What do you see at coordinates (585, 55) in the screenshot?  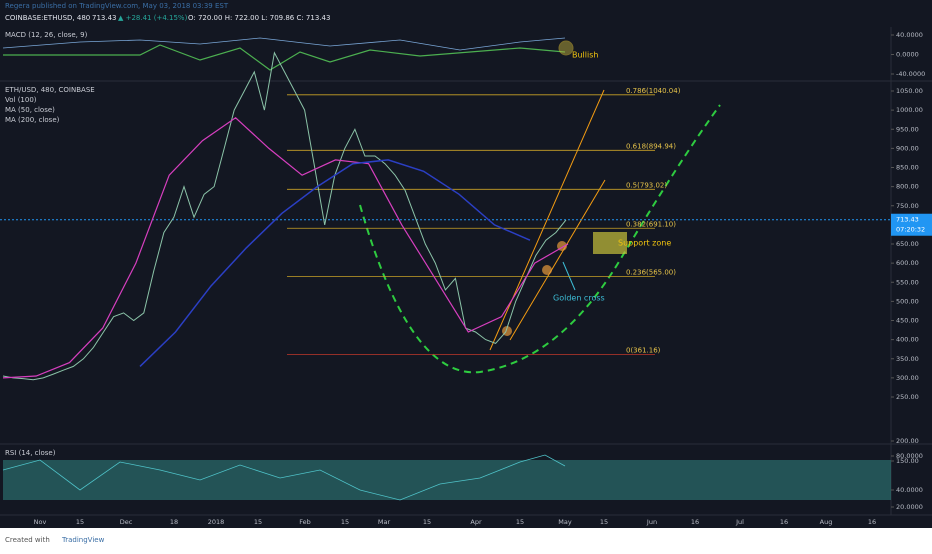 I see `annotation: Bullish` at bounding box center [585, 55].